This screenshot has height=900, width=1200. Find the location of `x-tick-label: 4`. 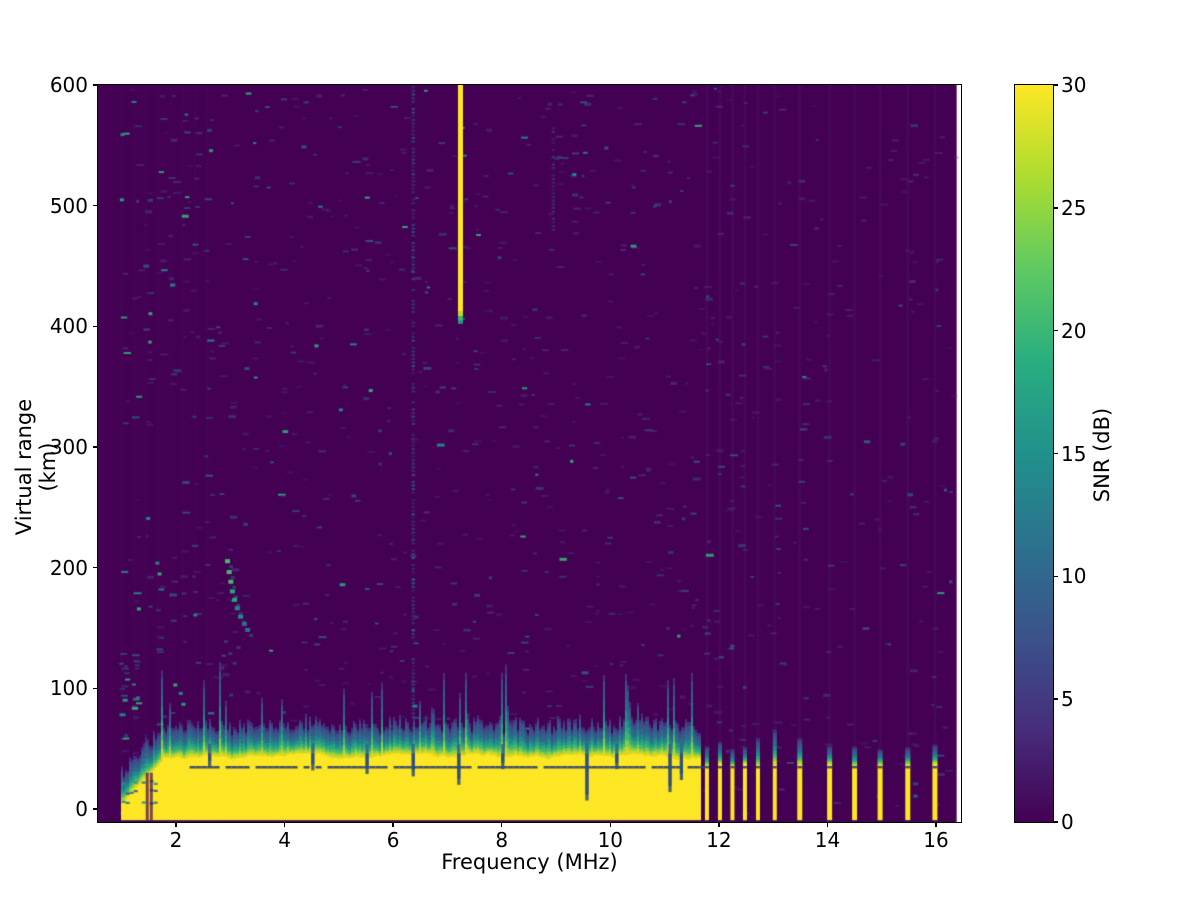

x-tick-label: 4 is located at coordinates (284, 840).